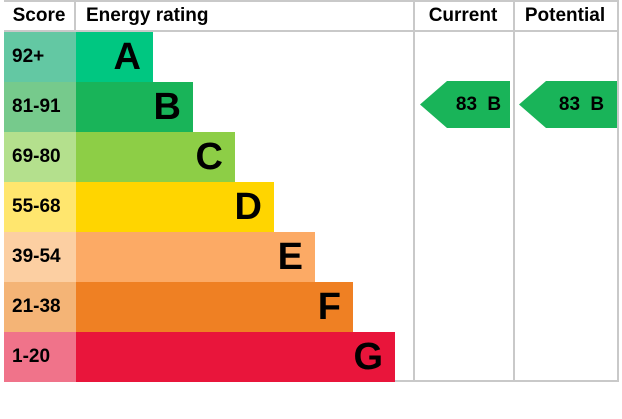  I want to click on band-bar-f: F, so click(214, 307).